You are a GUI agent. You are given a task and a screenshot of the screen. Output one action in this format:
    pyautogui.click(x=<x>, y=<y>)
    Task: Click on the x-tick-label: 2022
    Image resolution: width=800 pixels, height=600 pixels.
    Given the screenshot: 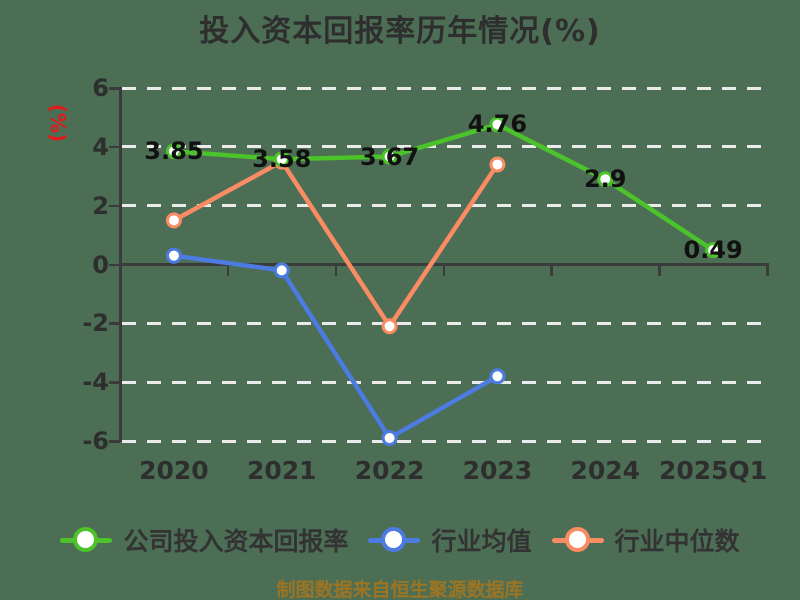 What is the action you would take?
    pyautogui.click(x=389, y=470)
    